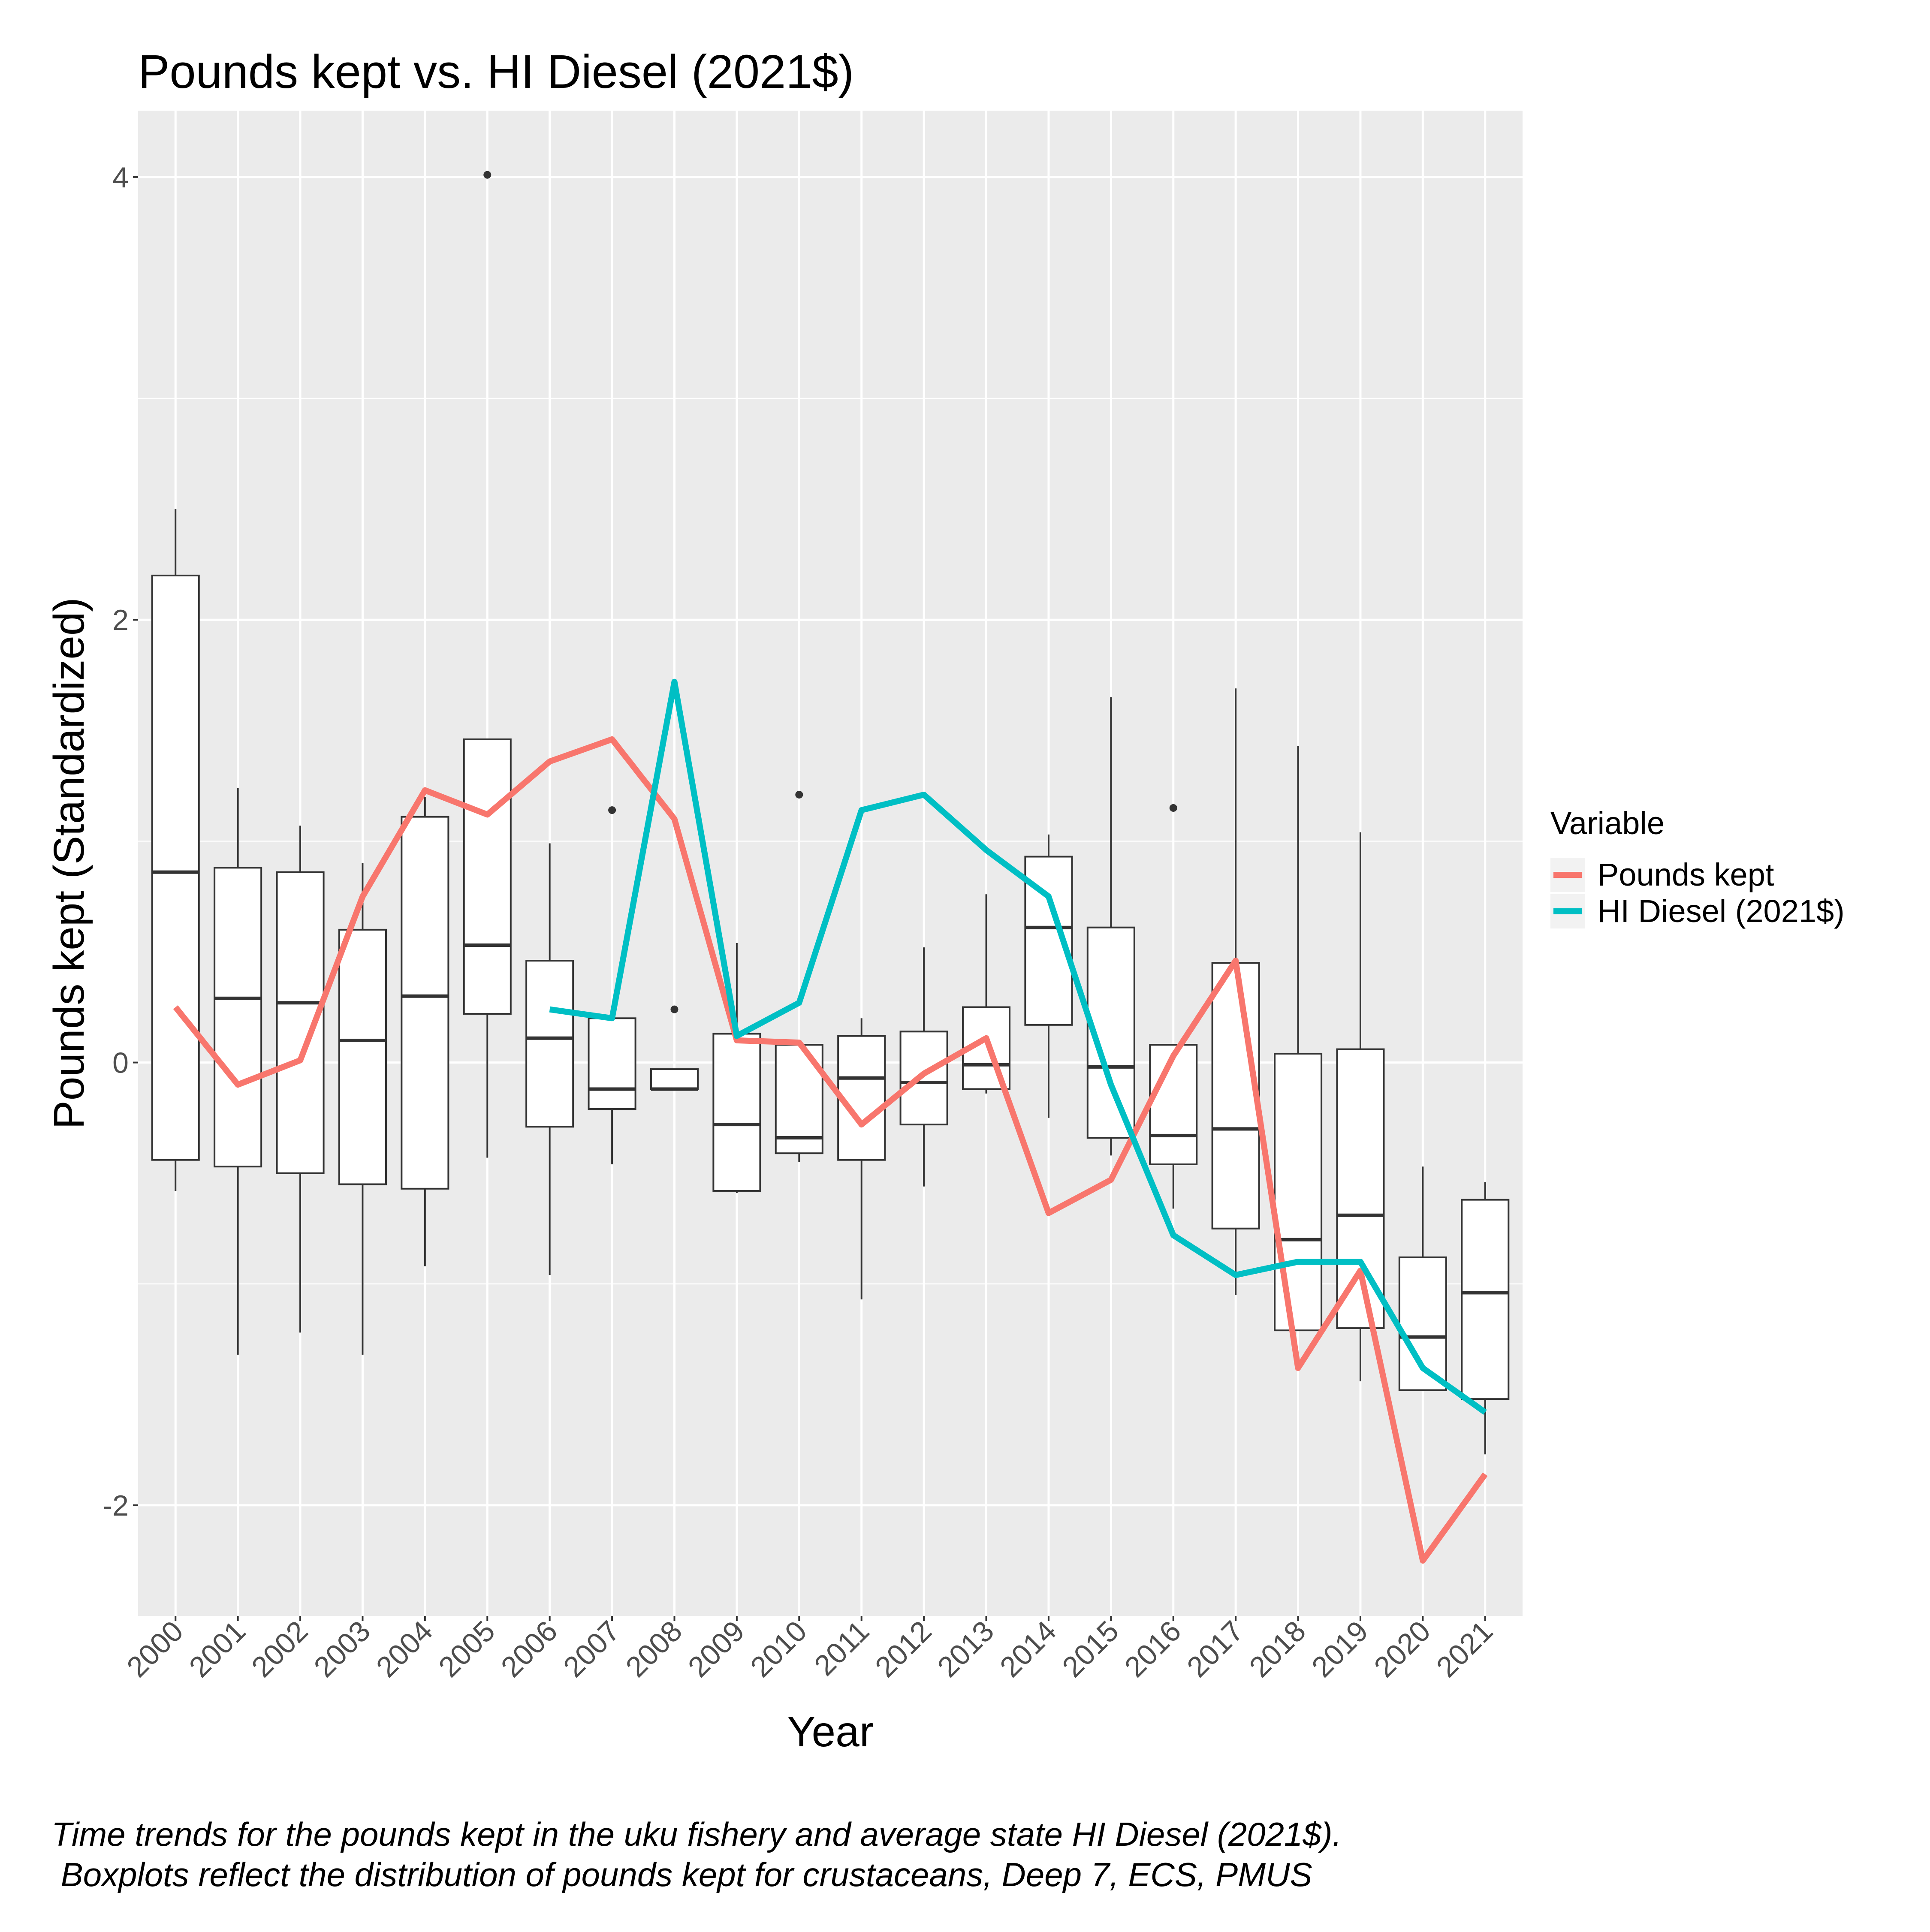 The height and width of the screenshot is (1932, 1930). What do you see at coordinates (487, 665) in the screenshot?
I see `boxplot-2005` at bounding box center [487, 665].